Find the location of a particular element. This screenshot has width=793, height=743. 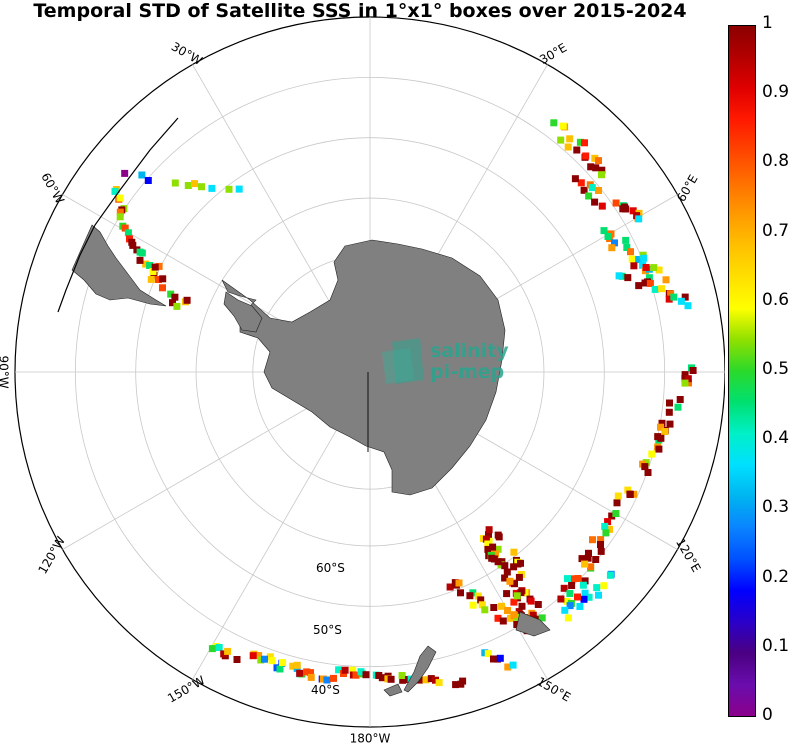

lat-label-50s: 50°S is located at coordinates (327, 630).